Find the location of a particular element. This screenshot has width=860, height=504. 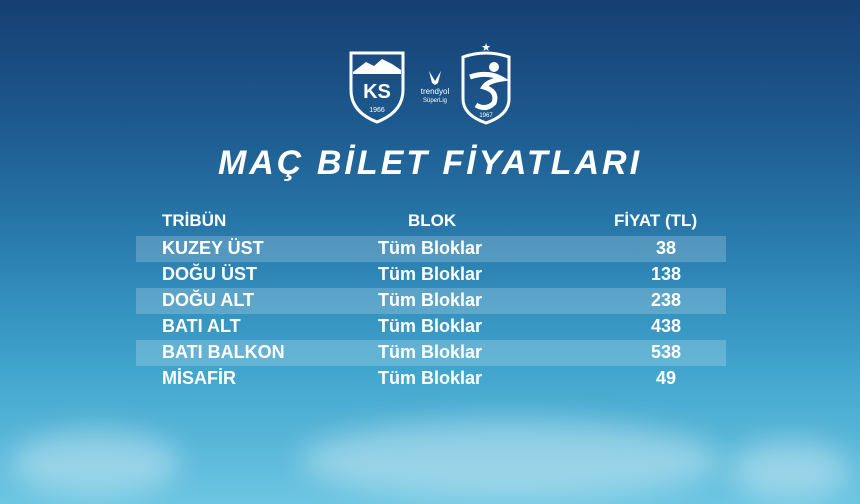

table-row: MİSAFİR Tüm Bloklar 49 is located at coordinates (431, 379).